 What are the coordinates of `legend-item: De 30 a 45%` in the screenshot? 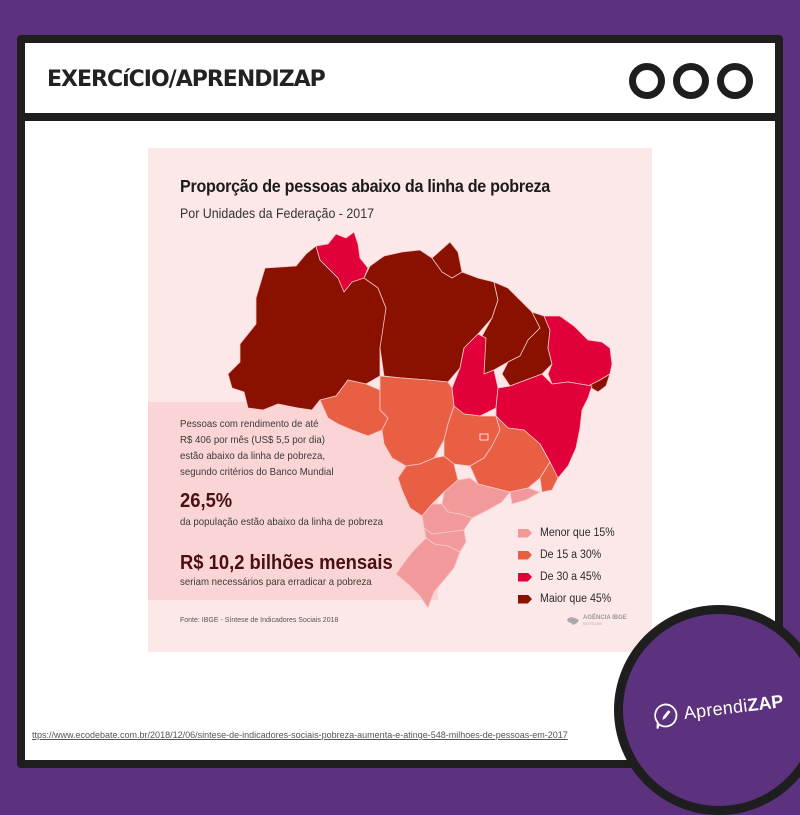 It's located at (569, 577).